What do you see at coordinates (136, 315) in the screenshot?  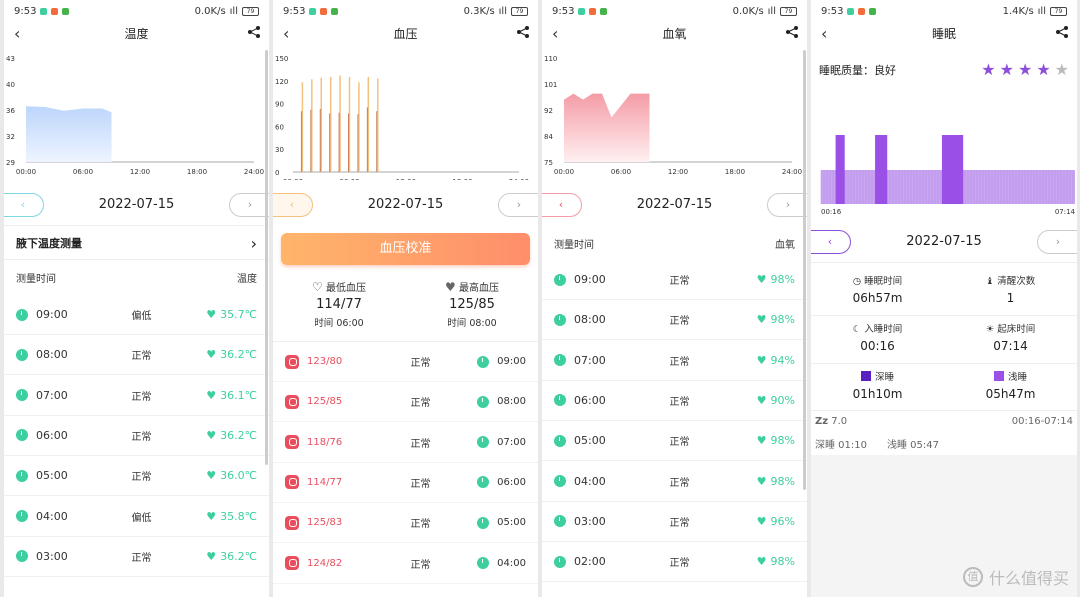 I see `table-row: 09:00 偏低 ♥ 35.7℃` at bounding box center [136, 315].